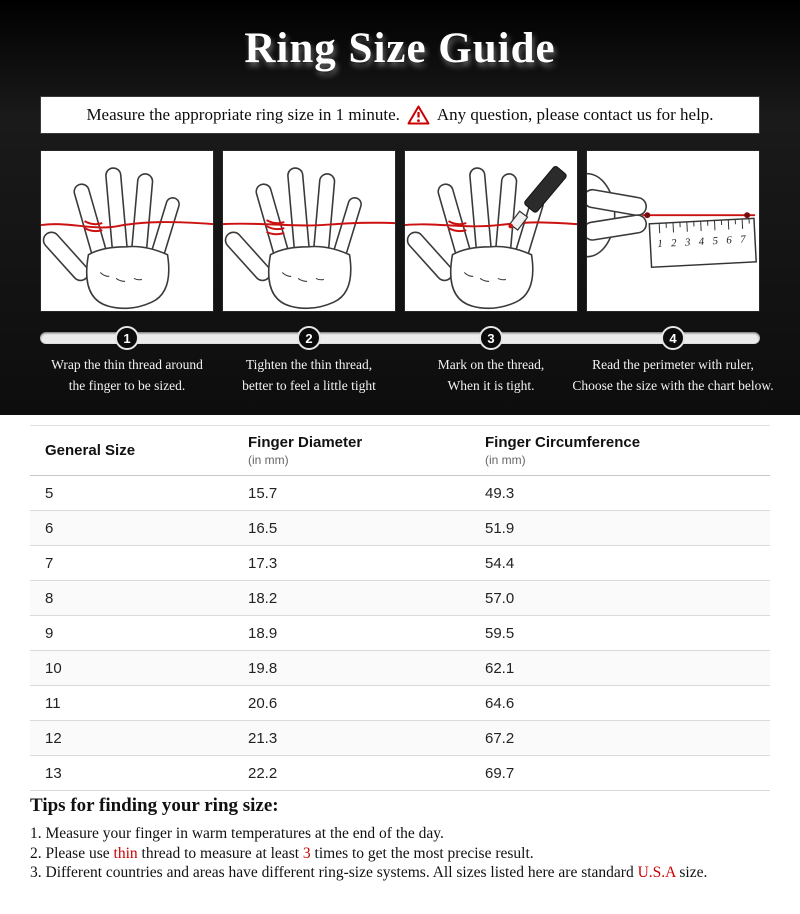 This screenshot has width=800, height=914. I want to click on column-header-general-size: General Size, so click(90, 450).